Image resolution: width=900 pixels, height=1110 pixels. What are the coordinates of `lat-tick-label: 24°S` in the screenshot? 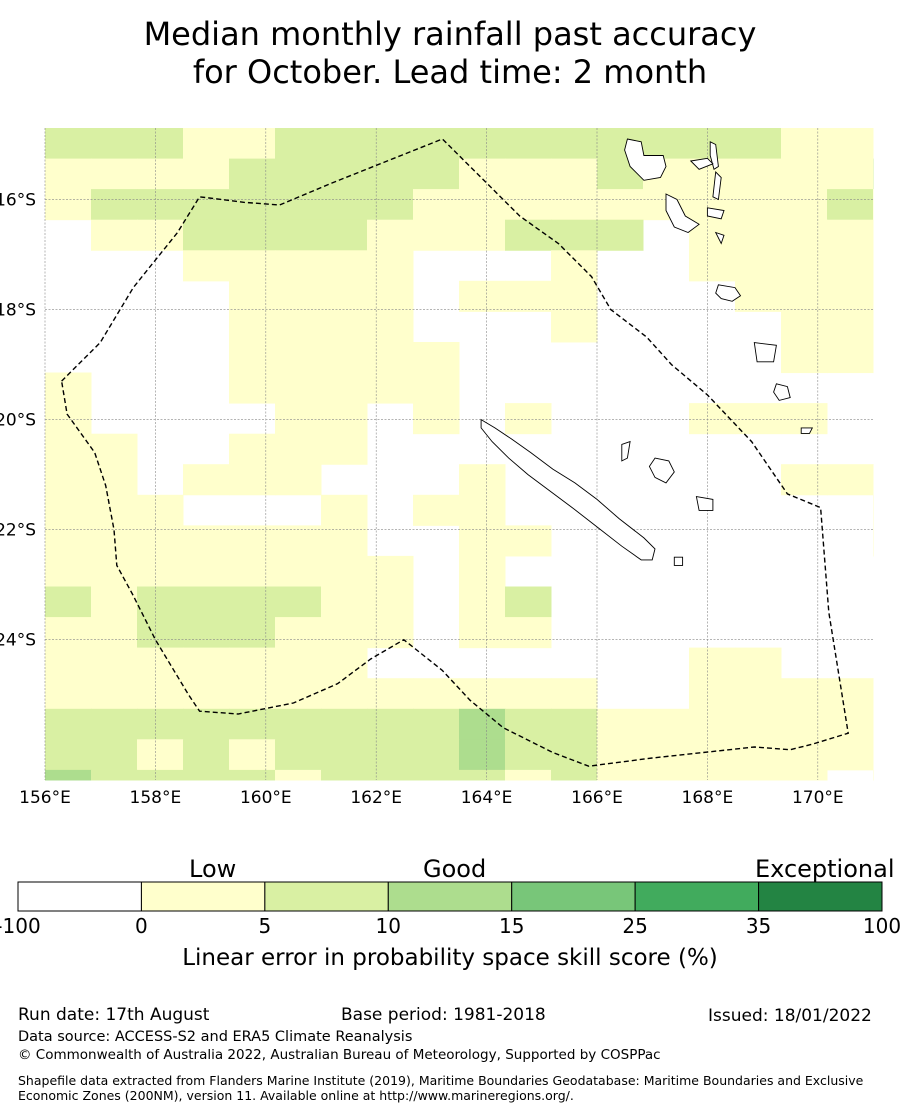 It's located at (18, 641).